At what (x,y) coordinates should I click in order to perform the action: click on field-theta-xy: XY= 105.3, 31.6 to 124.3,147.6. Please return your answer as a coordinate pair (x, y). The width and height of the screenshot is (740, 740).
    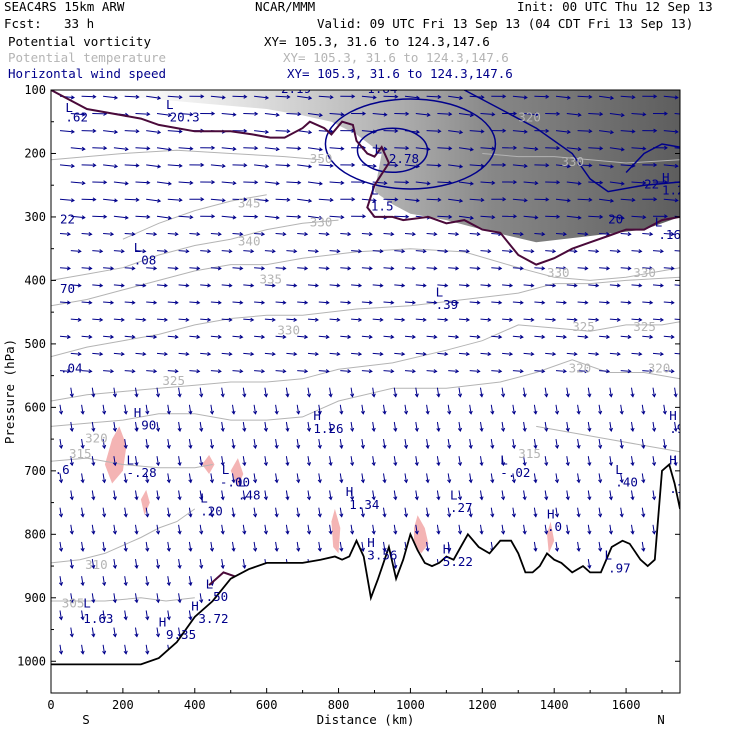
    Looking at the image, I should click on (396, 57).